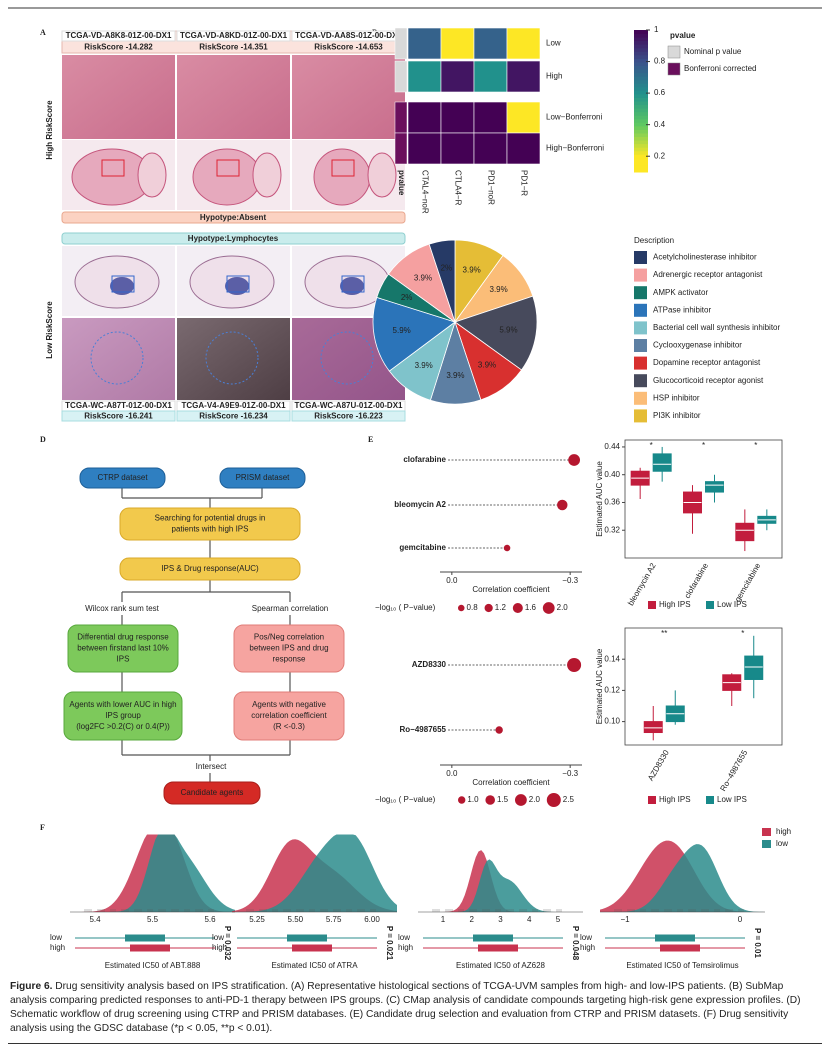 The width and height of the screenshot is (830, 1050). I want to click on step-box-text: IPS & Drug response(AUC), so click(210, 568).